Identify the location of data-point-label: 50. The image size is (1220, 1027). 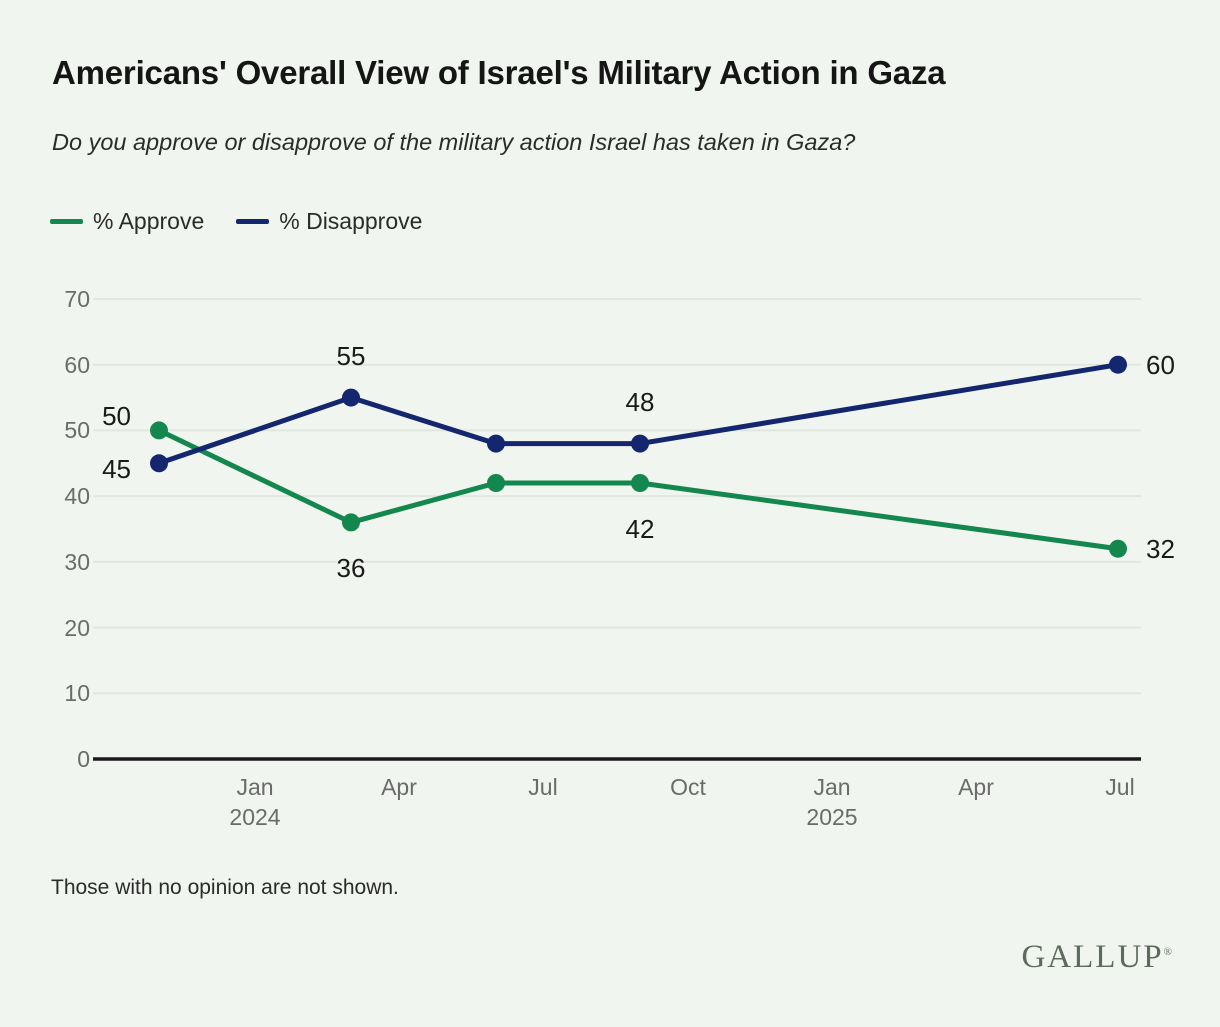
(116, 416).